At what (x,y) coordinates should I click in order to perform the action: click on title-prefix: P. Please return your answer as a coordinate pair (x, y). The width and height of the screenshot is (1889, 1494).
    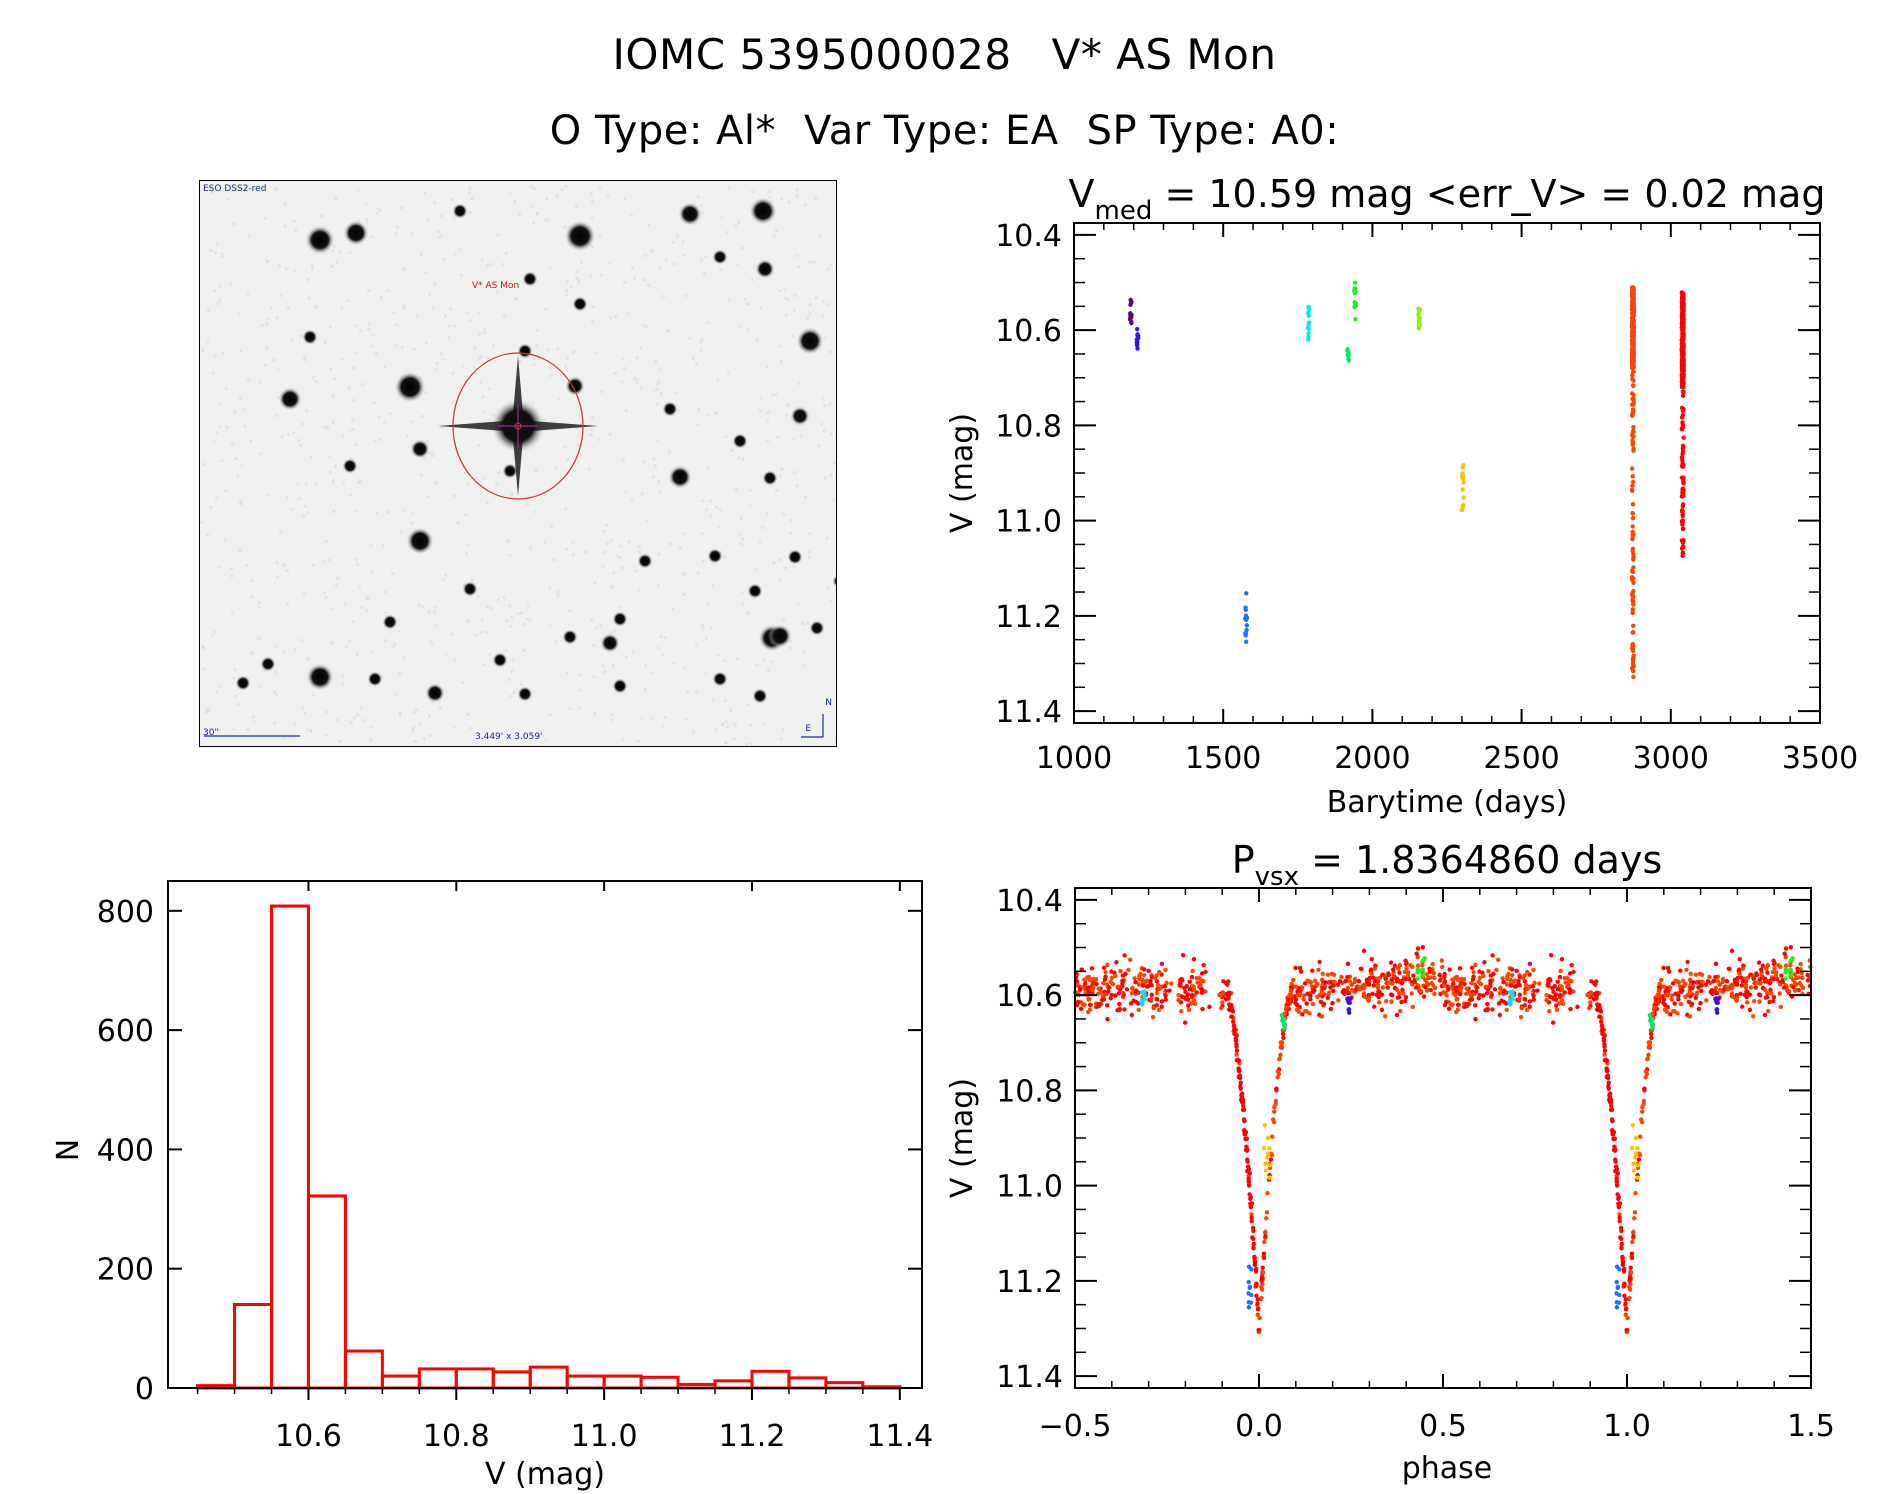
    Looking at the image, I should click on (1243, 860).